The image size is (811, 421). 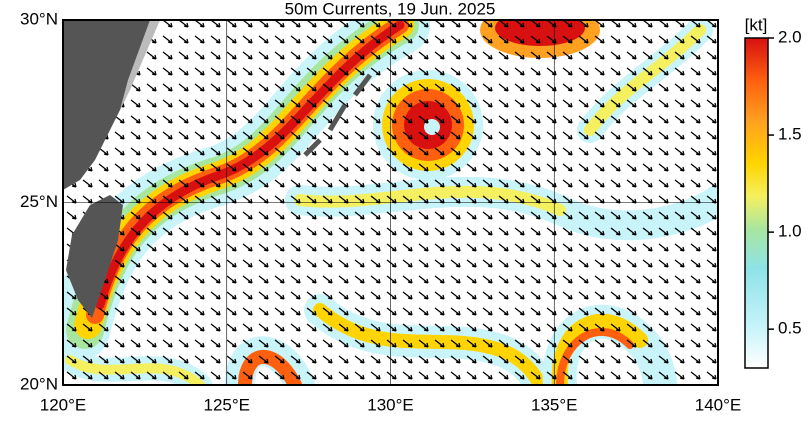 I want to click on colorbar, so click(x=756, y=203).